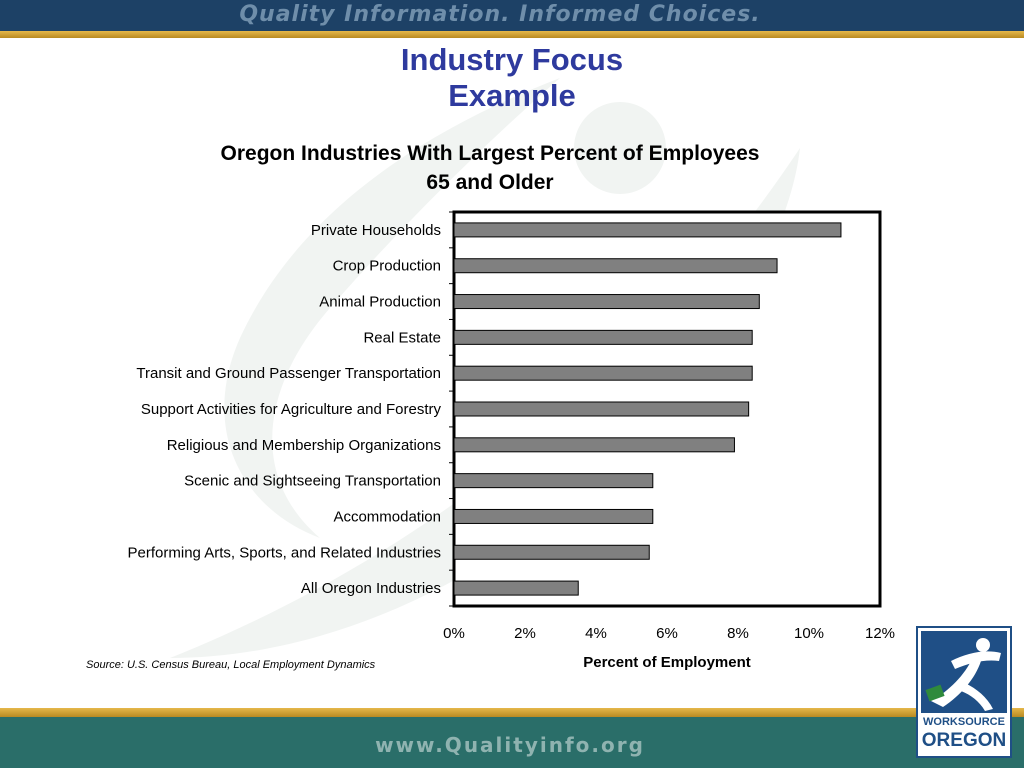 This screenshot has width=1024, height=768. What do you see at coordinates (525, 633) in the screenshot?
I see `x-tick-label: 2%` at bounding box center [525, 633].